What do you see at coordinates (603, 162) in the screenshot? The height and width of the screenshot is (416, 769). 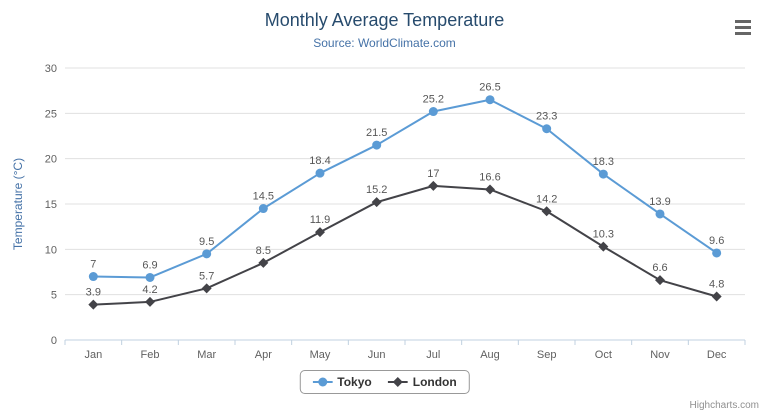 I see `tokyo-data-label: 18.3` at bounding box center [603, 162].